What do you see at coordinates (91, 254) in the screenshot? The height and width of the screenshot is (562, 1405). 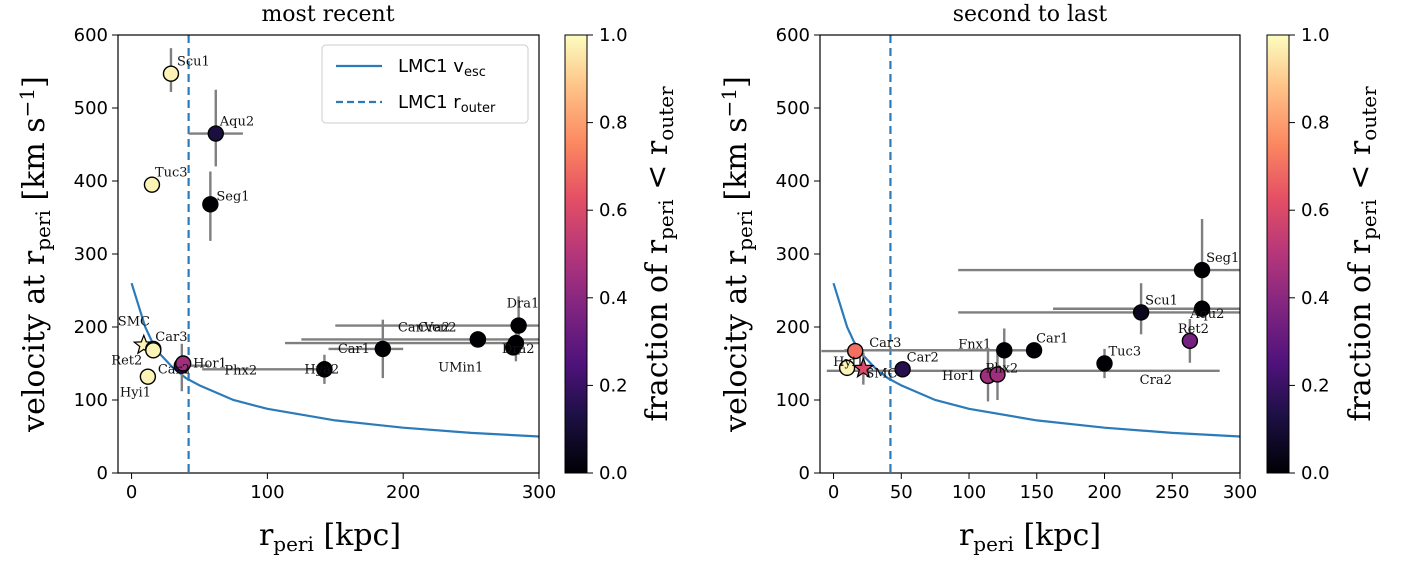 I see `left-ytick-label: 300` at bounding box center [91, 254].